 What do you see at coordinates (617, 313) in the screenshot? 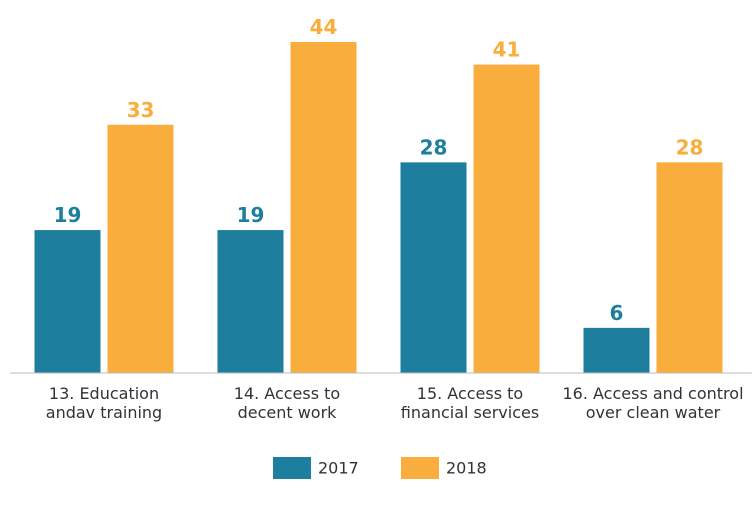
I see `value-label: 6` at bounding box center [617, 313].